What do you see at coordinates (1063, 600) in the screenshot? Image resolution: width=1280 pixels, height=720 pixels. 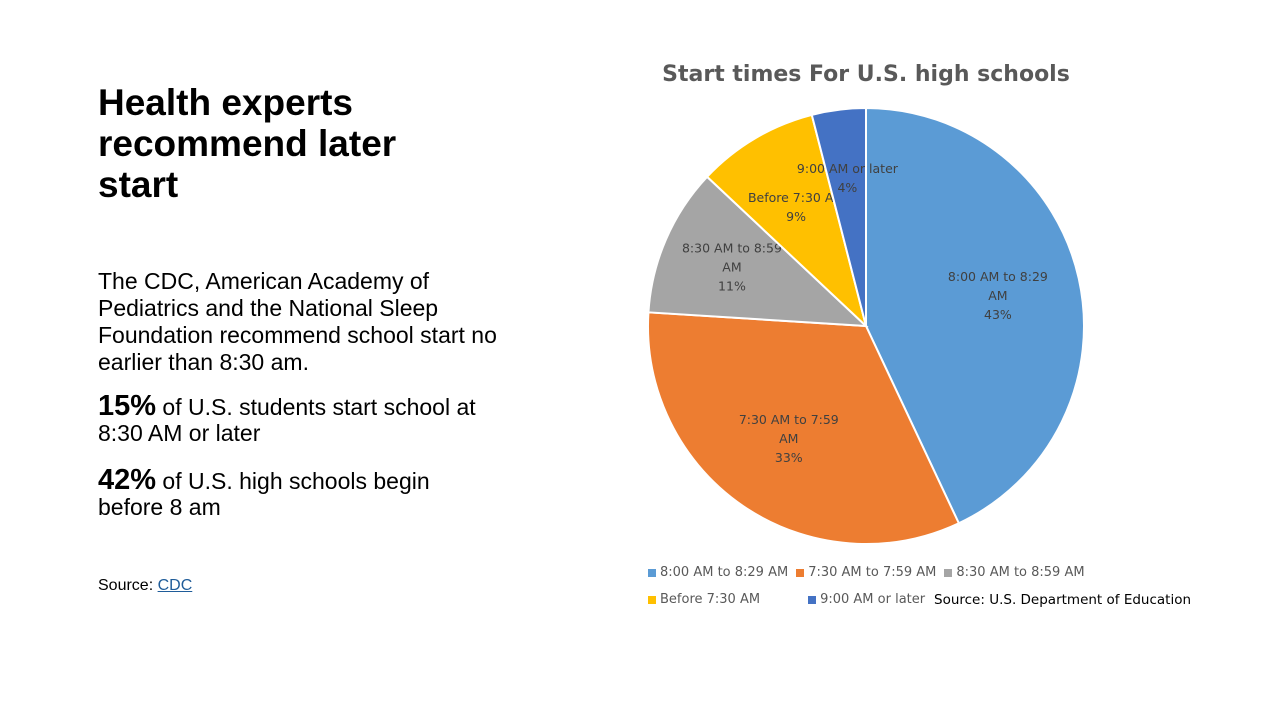 I see `source-education: Source: U.S. Department of Education` at bounding box center [1063, 600].